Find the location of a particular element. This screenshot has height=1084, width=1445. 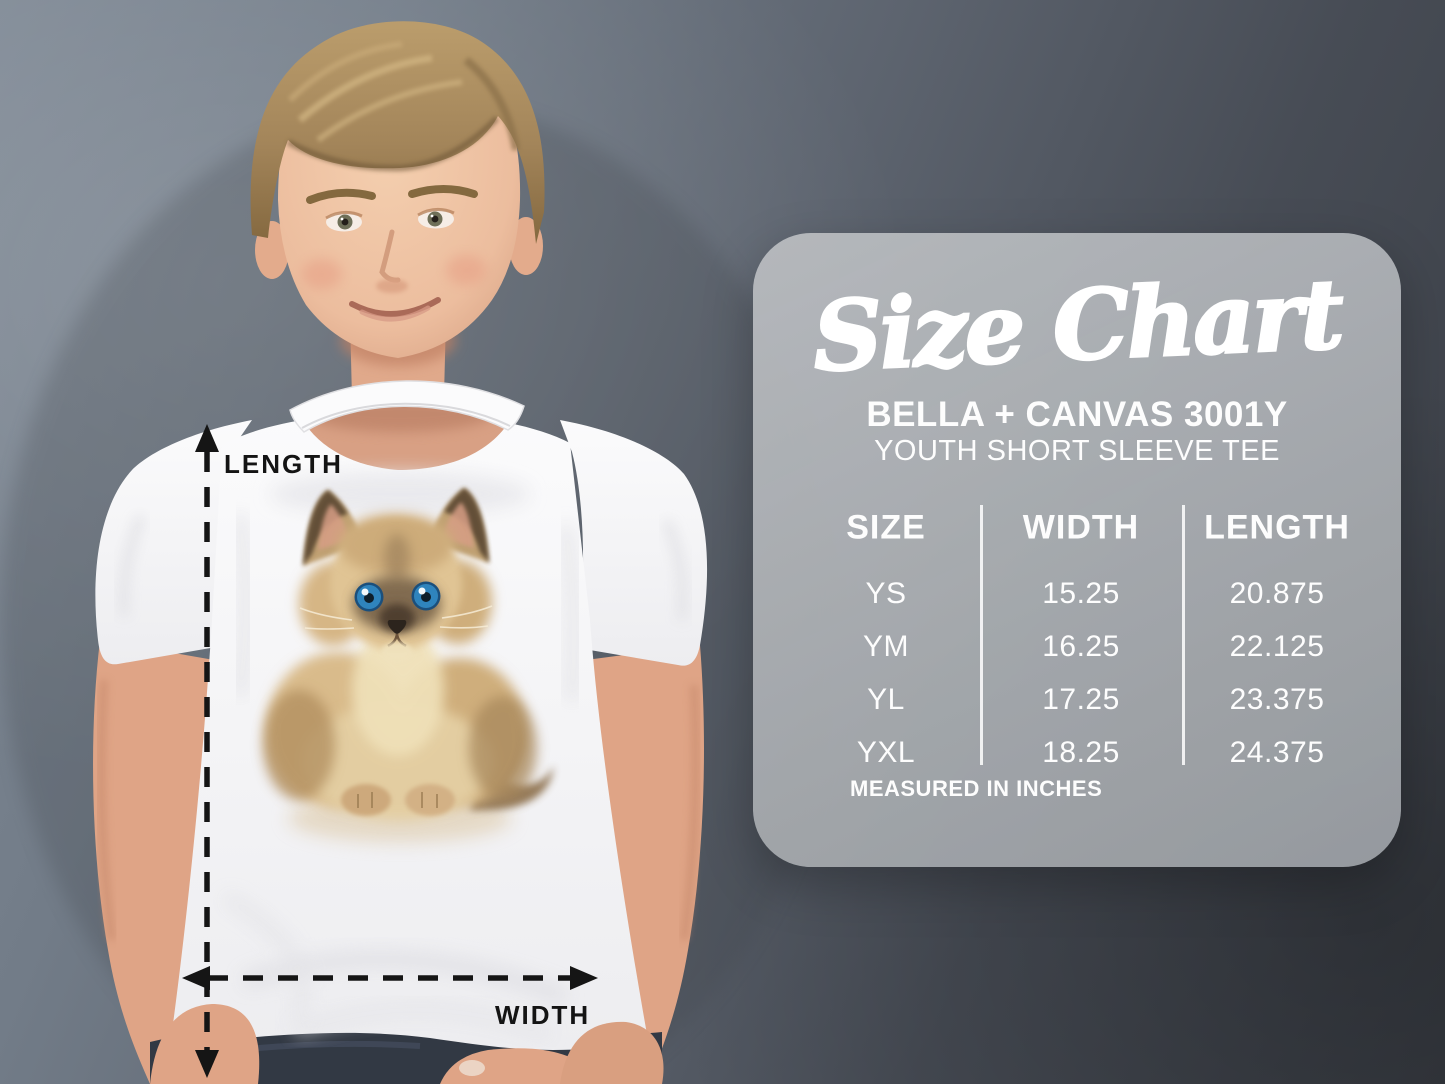

width-arrow is located at coordinates (390, 978).